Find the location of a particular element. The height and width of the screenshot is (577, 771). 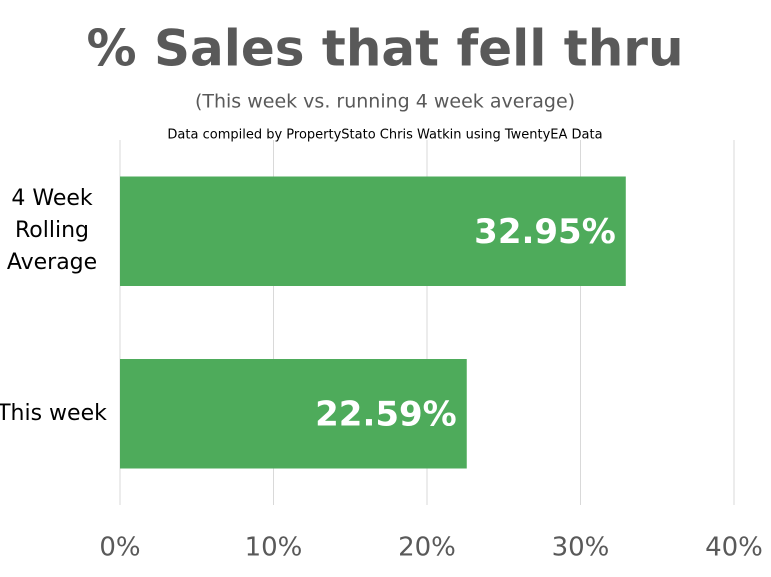

x-tick-label: 0% is located at coordinates (119, 548).